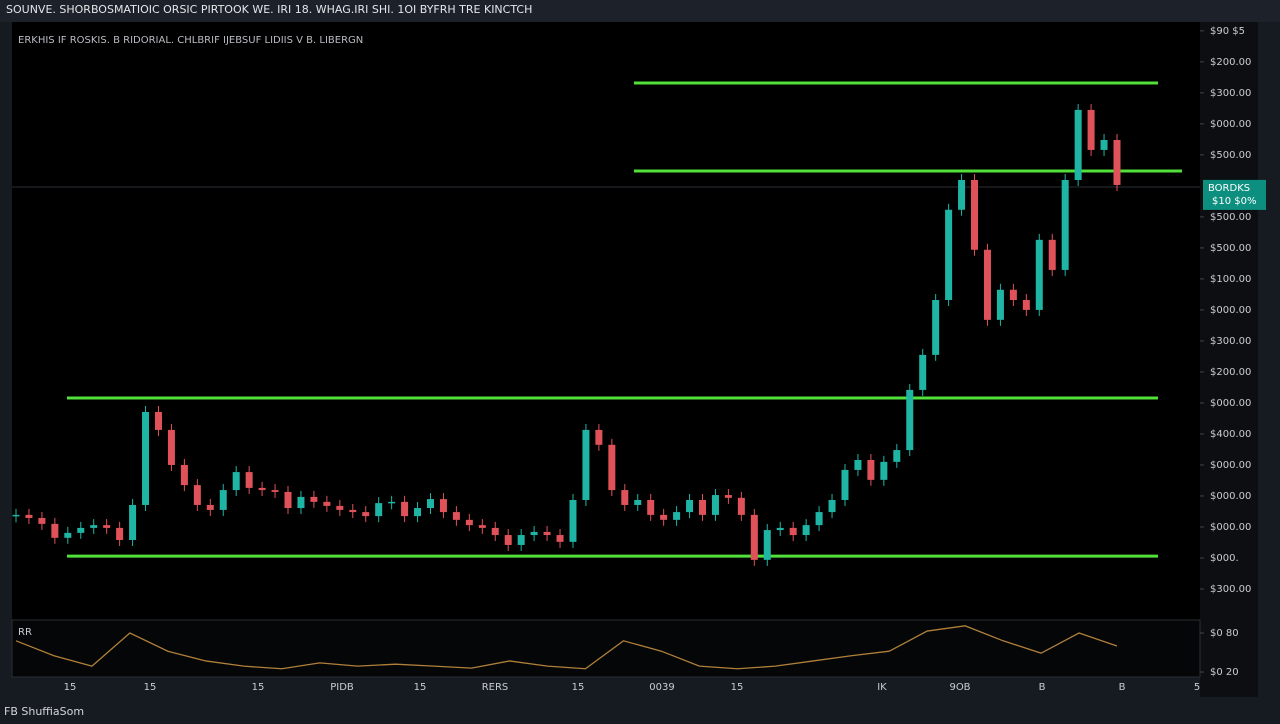 Image resolution: width=1280 pixels, height=724 pixels. I want to click on indicator-line, so click(566, 647).